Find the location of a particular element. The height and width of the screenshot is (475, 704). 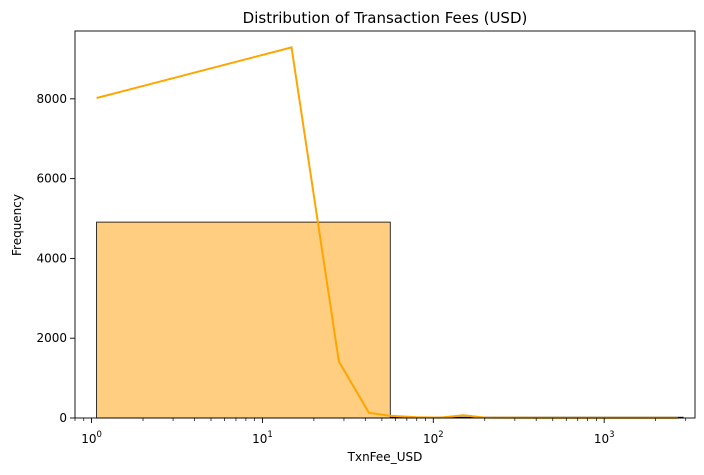

y-tick-label-2: 2000 is located at coordinates (51, 338).